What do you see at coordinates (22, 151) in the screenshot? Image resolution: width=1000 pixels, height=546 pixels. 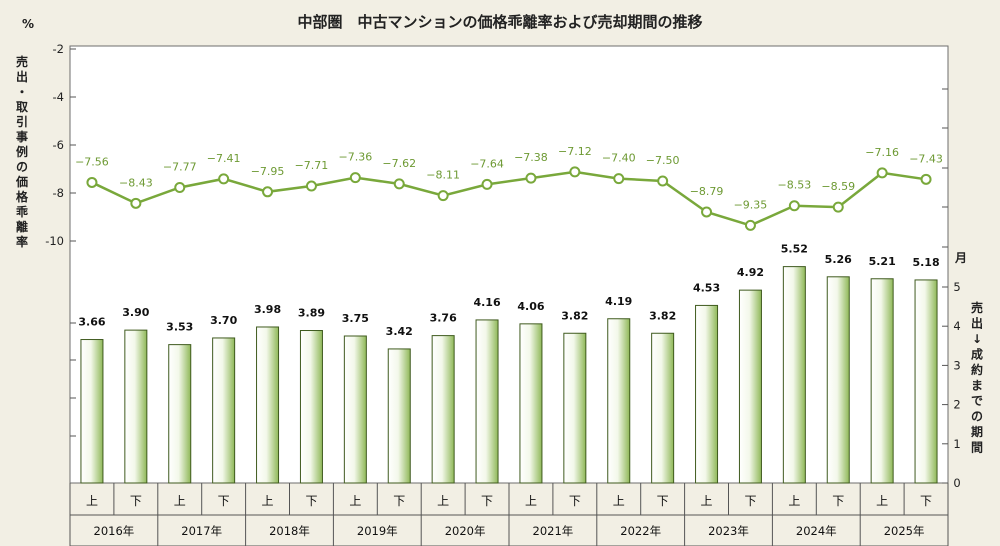 I see `left-axis-label-char: 例` at bounding box center [22, 151].